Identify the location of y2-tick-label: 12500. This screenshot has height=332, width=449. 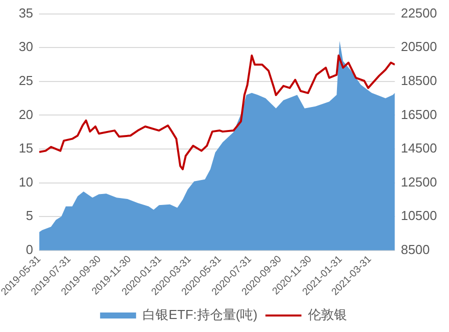
(419, 182).